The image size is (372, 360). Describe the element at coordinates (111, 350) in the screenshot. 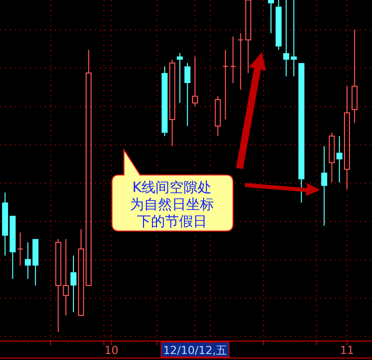

I see `x-tick-label: 10` at that location.